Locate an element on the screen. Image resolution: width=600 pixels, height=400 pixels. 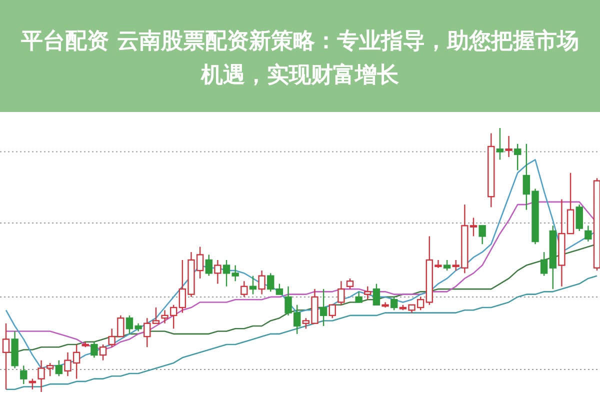
title: 平台配资 云南股票配资新策略：专业指导，助您把握市场机遇，实现财富增长 is located at coordinates (300, 58).